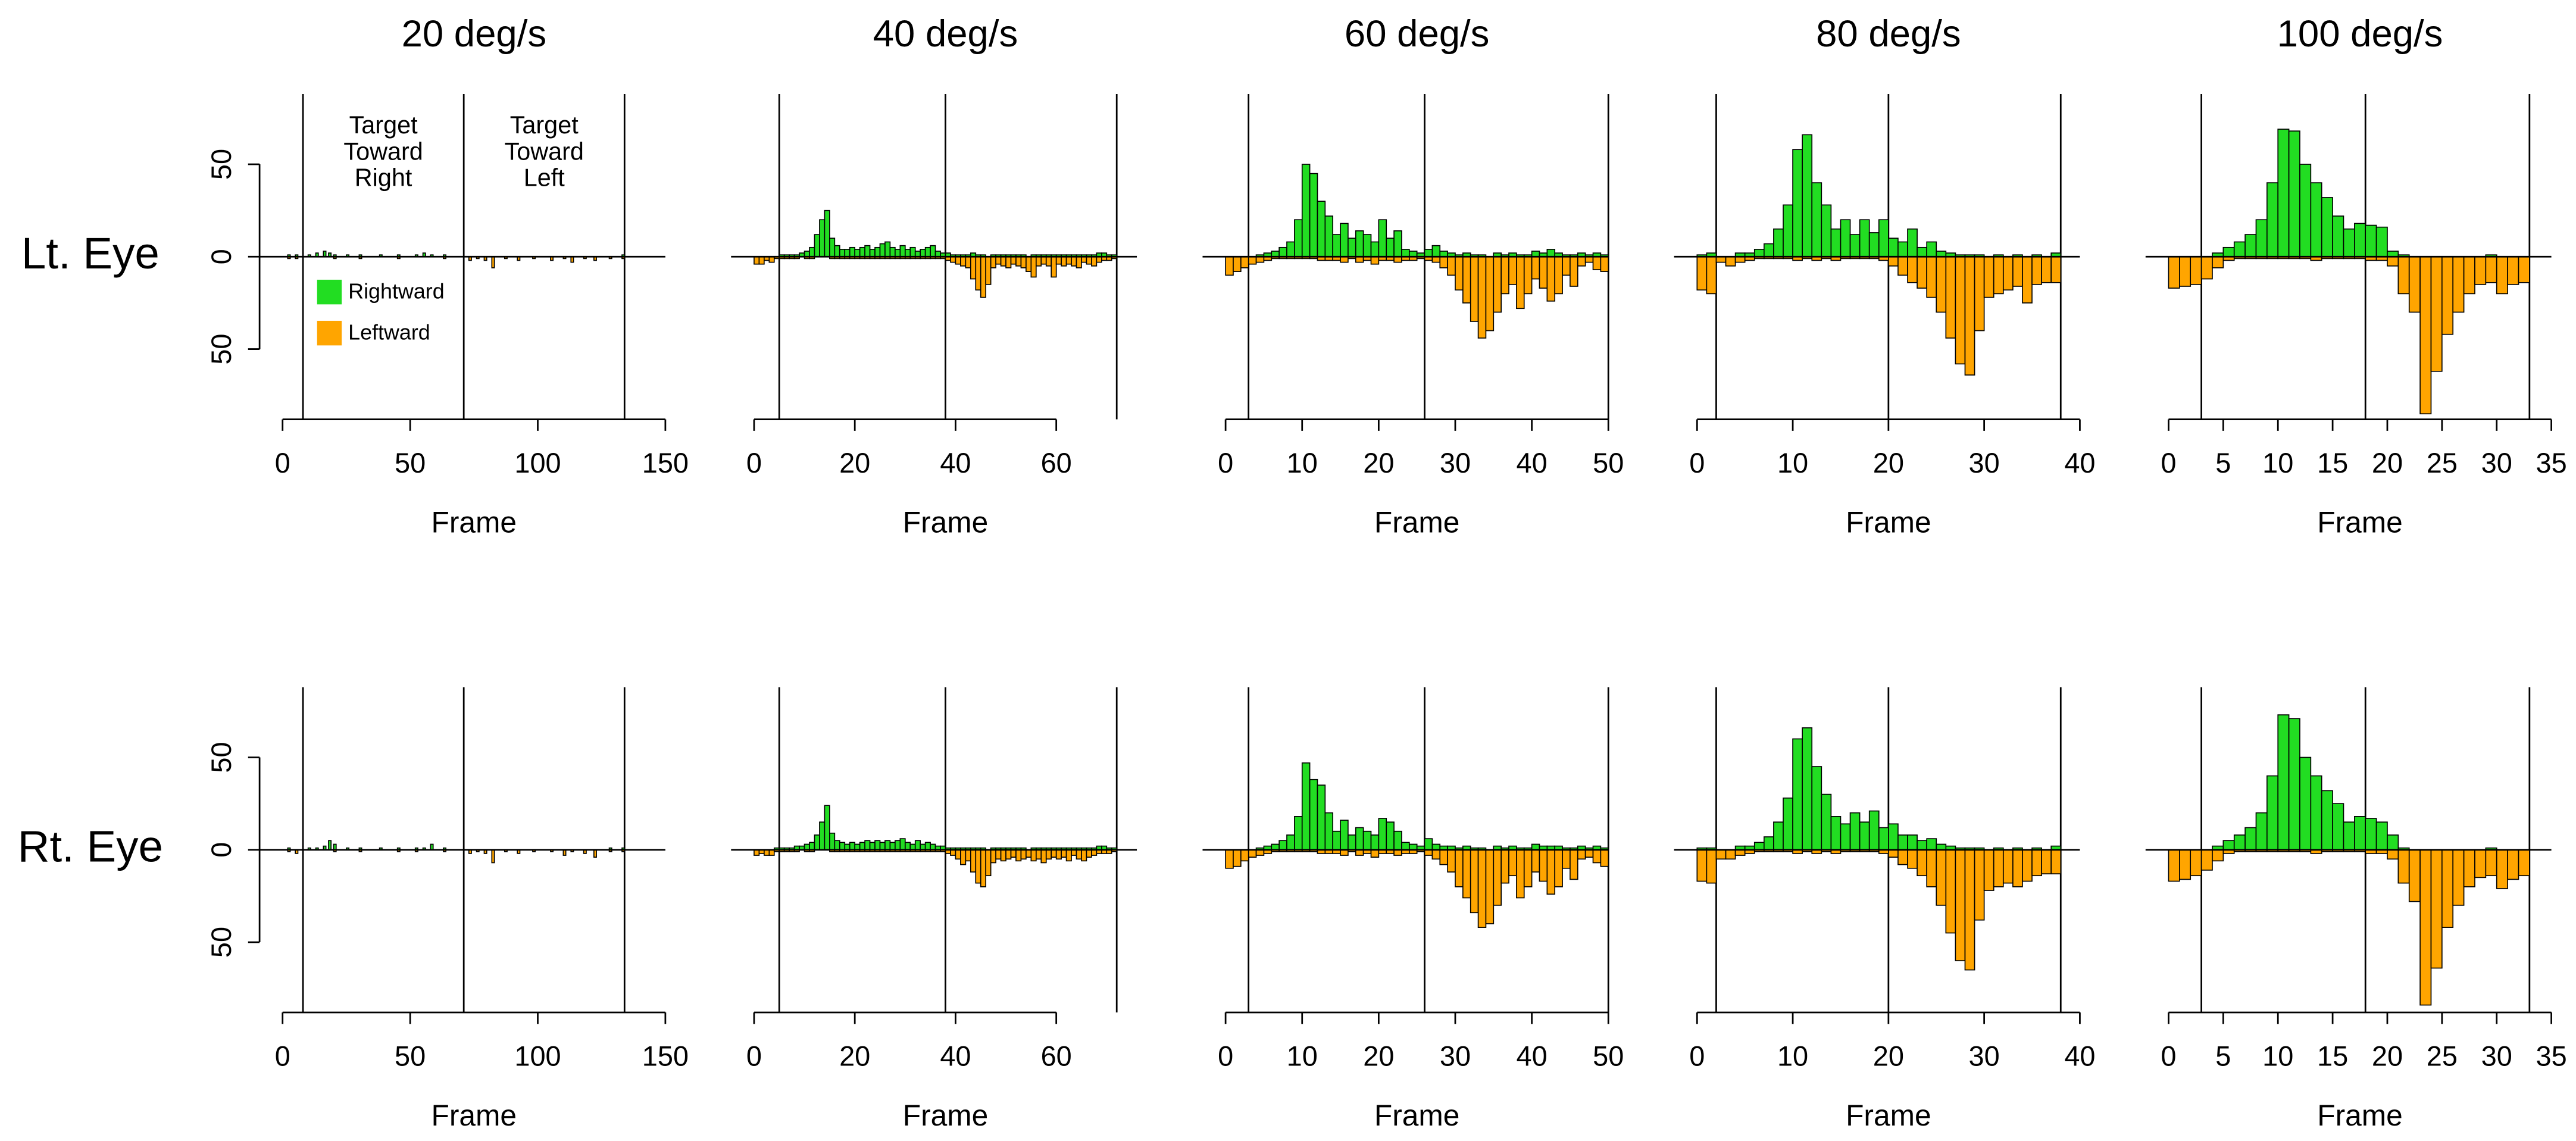  What do you see at coordinates (2223, 1056) in the screenshot?
I see `x-tick-label: 5` at bounding box center [2223, 1056].